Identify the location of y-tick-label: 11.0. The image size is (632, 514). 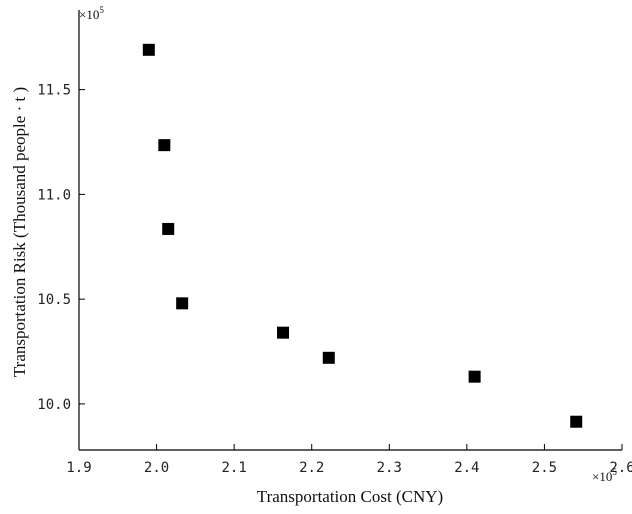
(54, 195).